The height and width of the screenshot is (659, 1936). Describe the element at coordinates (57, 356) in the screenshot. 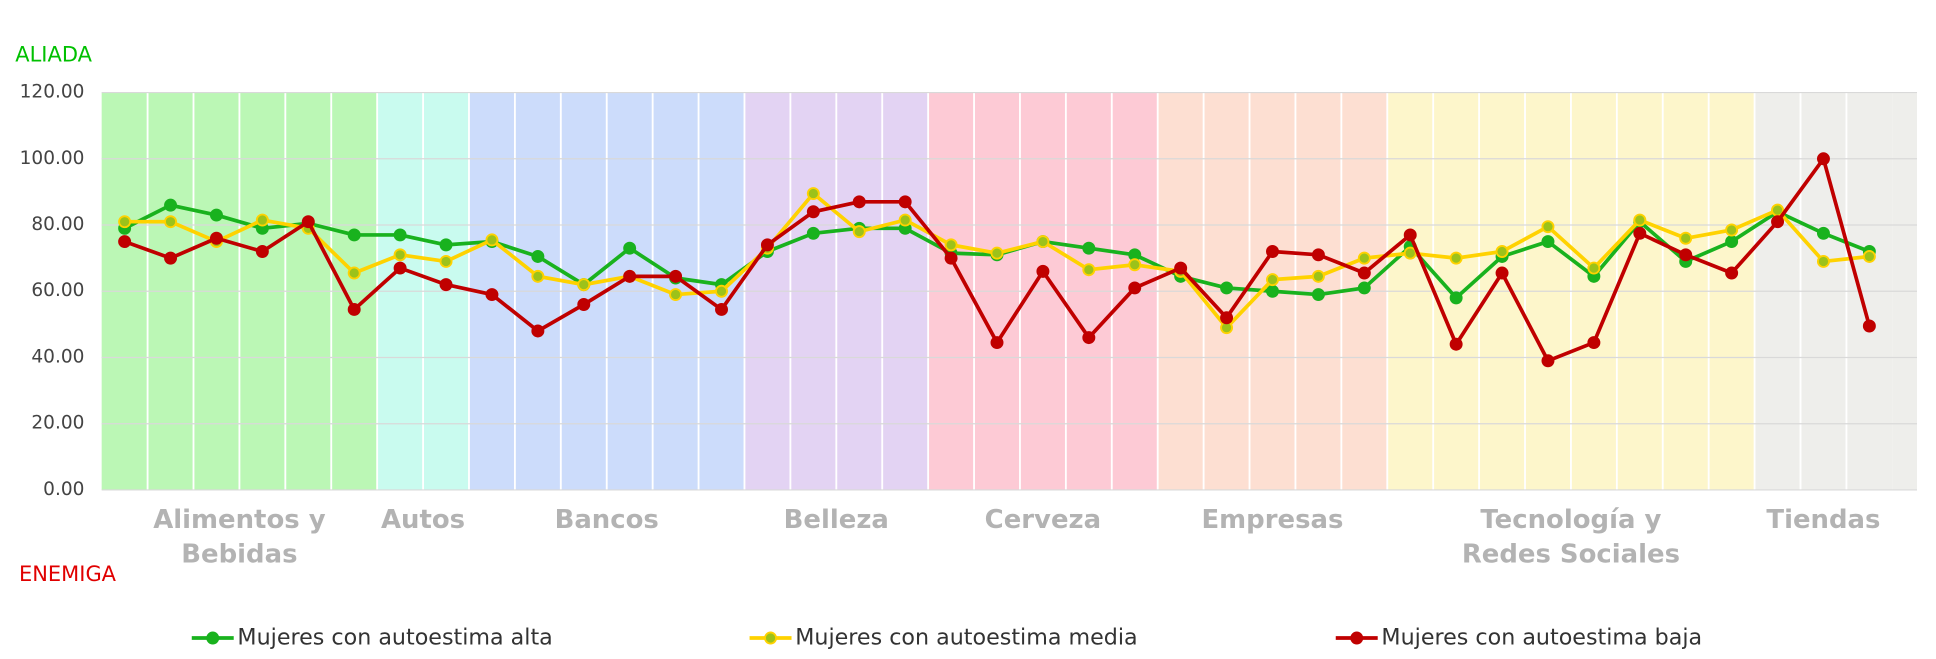

I see `y-tick-label: 40.00` at that location.